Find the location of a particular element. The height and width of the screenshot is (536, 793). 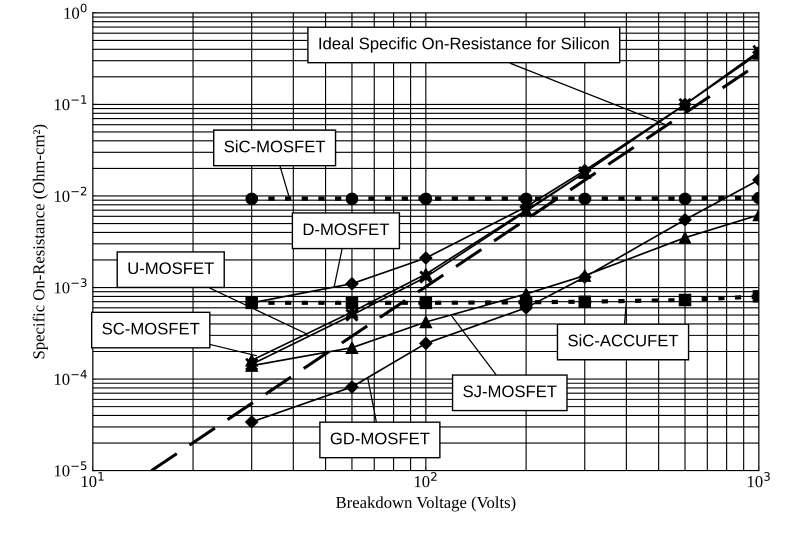

annotation: SiC-MOSFET is located at coordinates (275, 146).